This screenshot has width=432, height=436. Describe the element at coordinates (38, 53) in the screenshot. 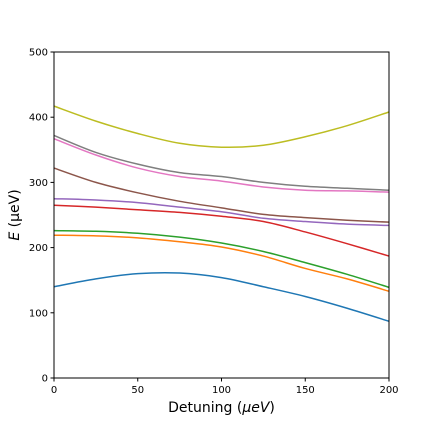

I see `y-tick-label: 500` at that location.